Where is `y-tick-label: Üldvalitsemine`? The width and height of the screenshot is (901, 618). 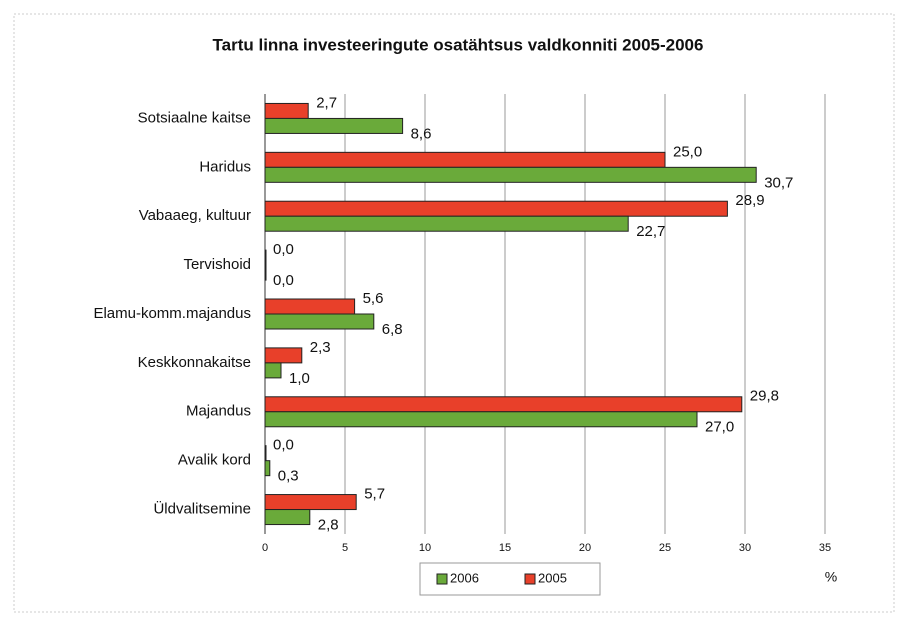
y-tick-label: Üldvalitsemine is located at coordinates (202, 509).